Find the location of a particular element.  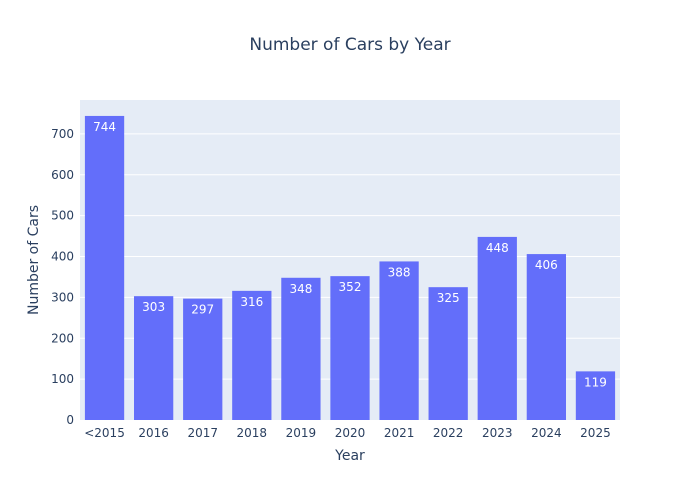

bar-value-label: 388 is located at coordinates (399, 272).